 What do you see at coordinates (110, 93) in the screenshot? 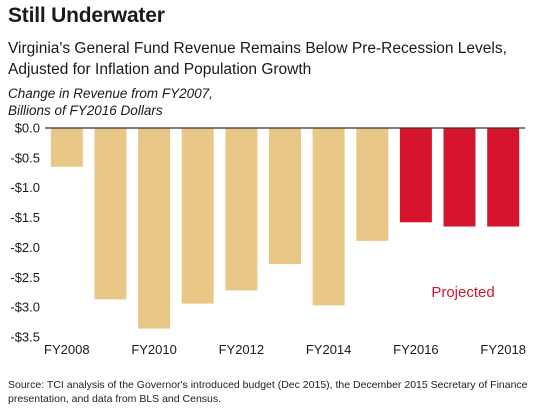
I see `y-axis-label-line-1: Change in Revenue from FY2007,` at bounding box center [110, 93].